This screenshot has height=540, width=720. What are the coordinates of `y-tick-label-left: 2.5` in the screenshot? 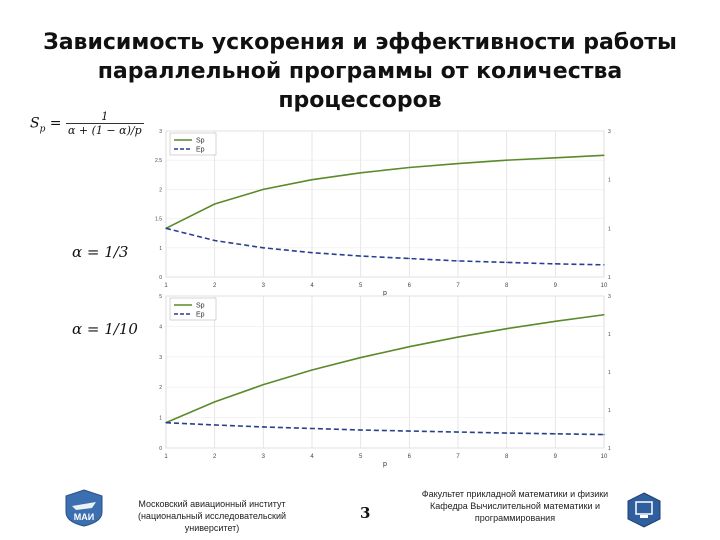 It's located at (158, 161).